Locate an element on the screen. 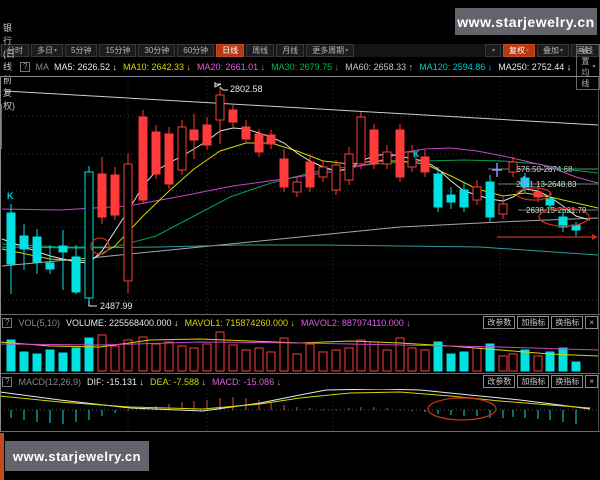 The image size is (600, 480). toolbar-button-l-6: 日线 is located at coordinates (230, 50).